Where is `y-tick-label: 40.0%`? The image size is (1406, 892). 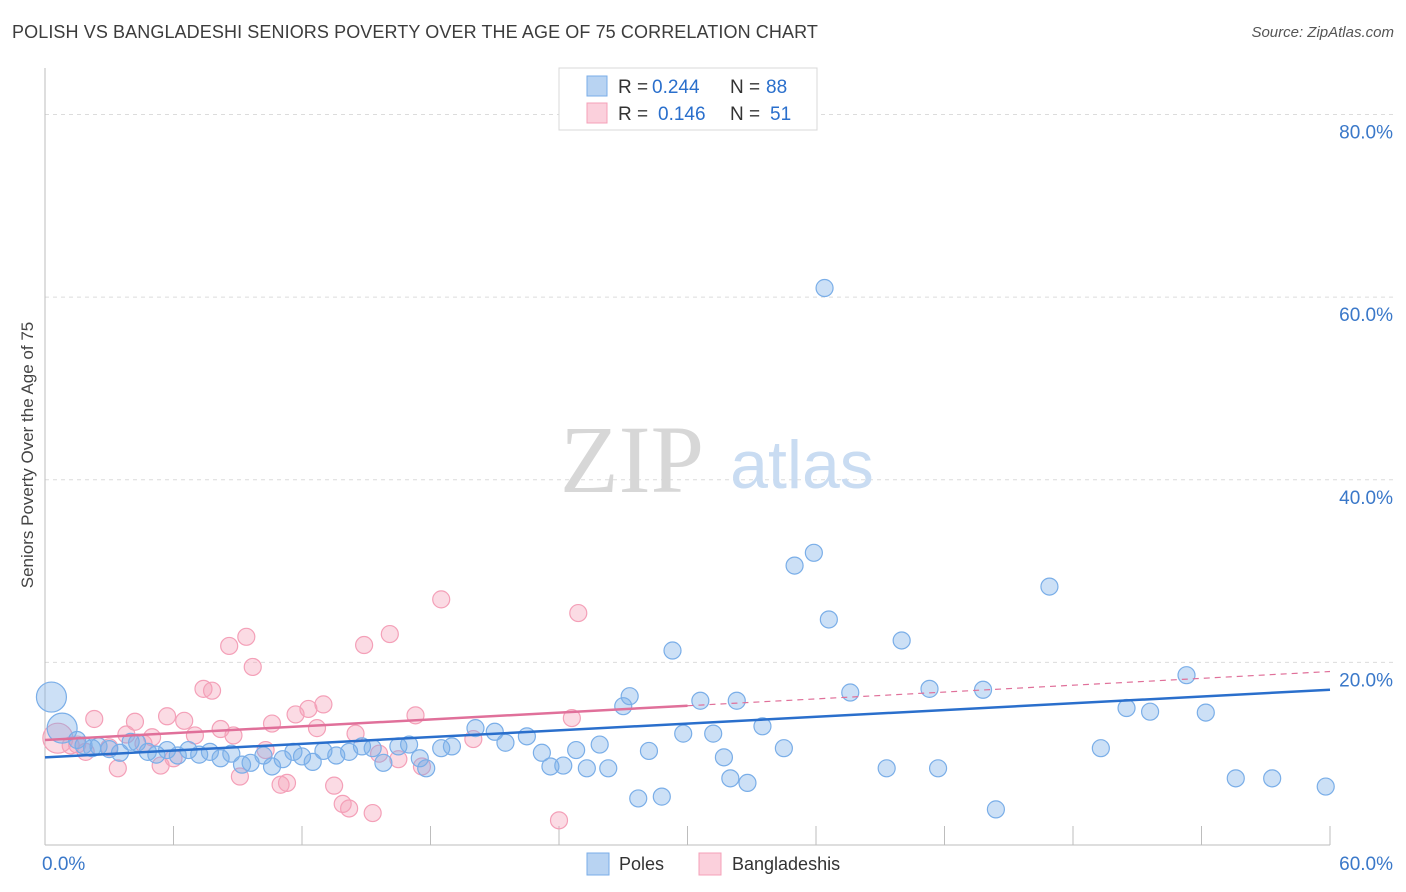
y-tick-label: 40.0% is located at coordinates (1366, 498).